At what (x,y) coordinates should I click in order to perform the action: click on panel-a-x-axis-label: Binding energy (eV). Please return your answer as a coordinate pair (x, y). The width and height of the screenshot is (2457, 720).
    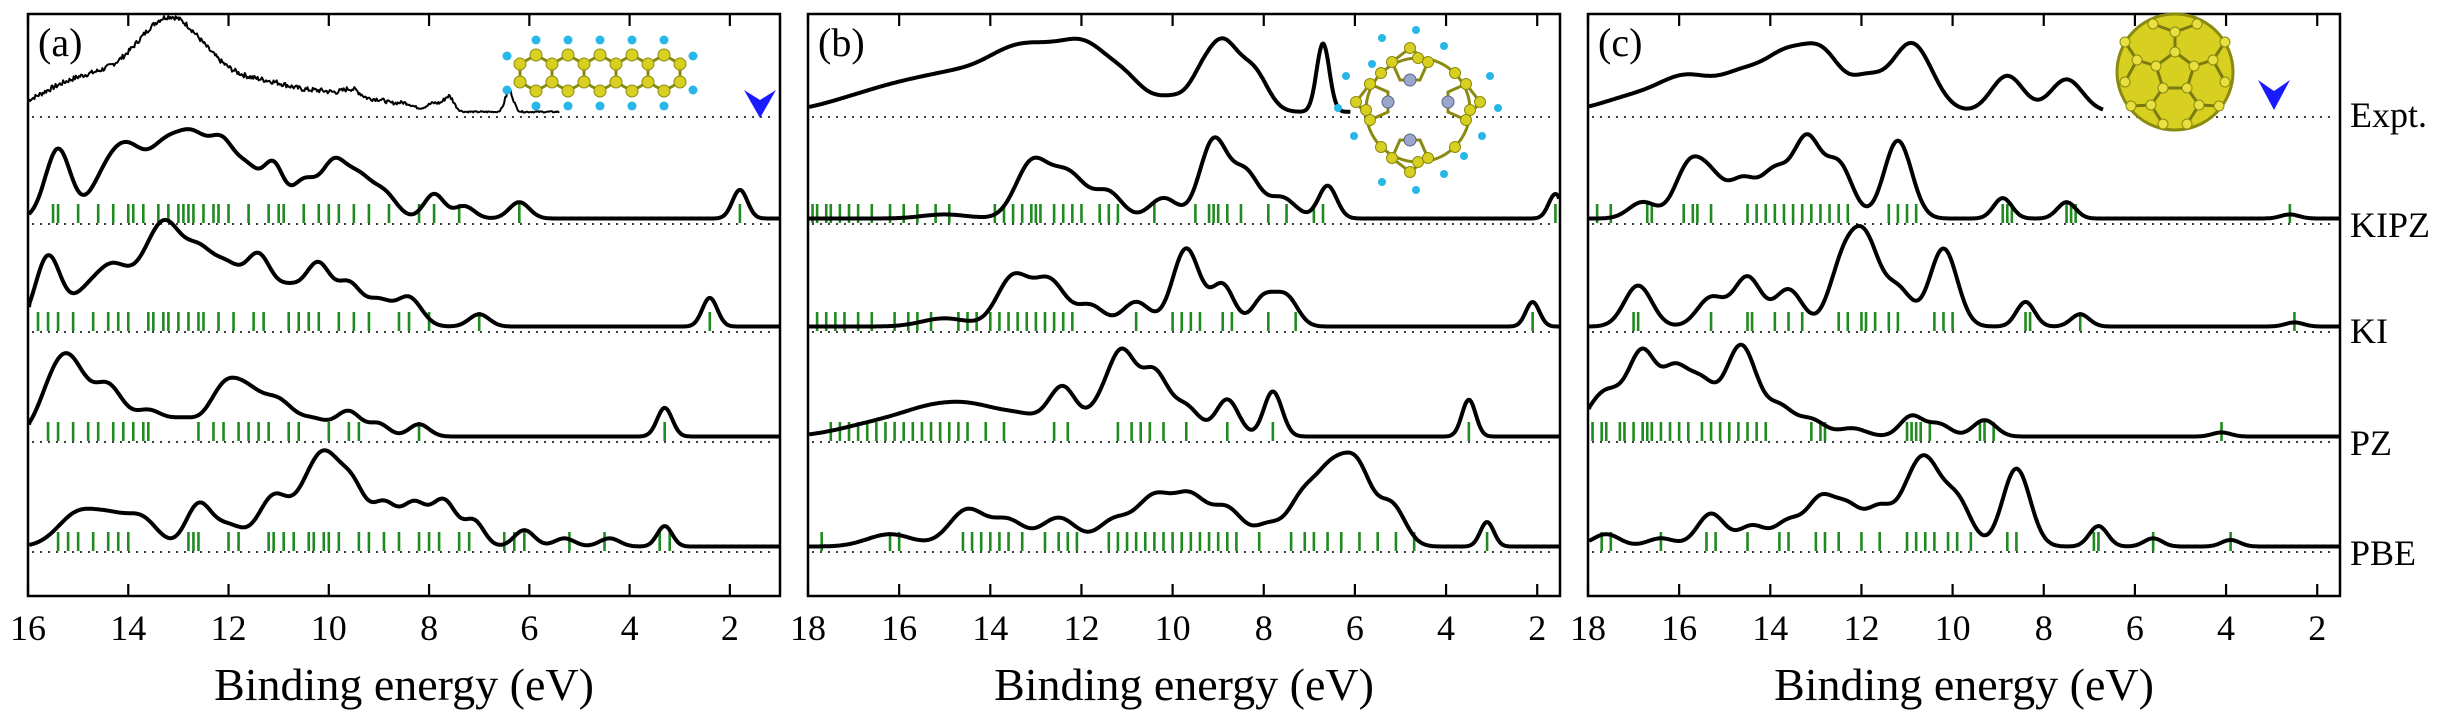
    Looking at the image, I should click on (404, 684).